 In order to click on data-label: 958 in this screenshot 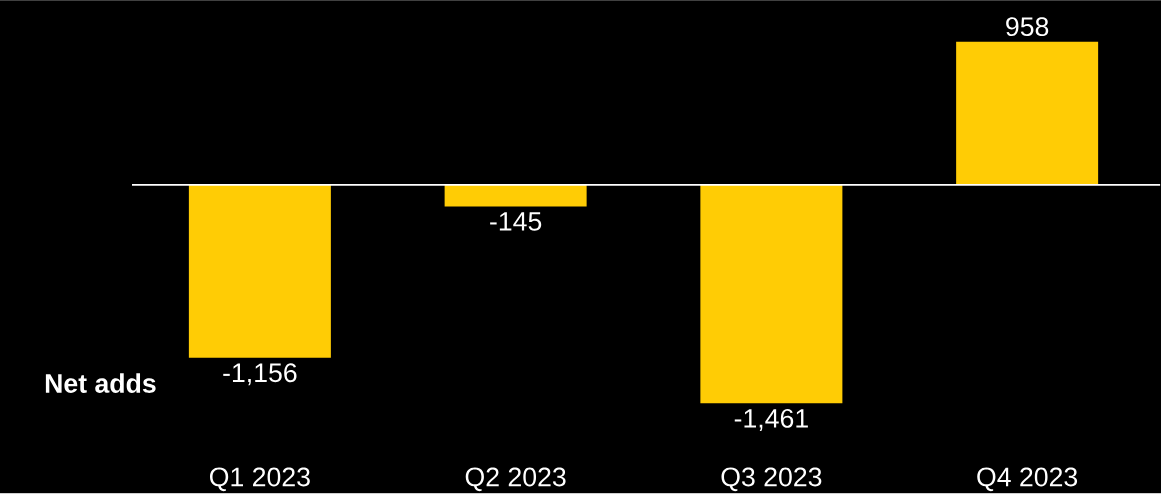, I will do `click(1027, 27)`.